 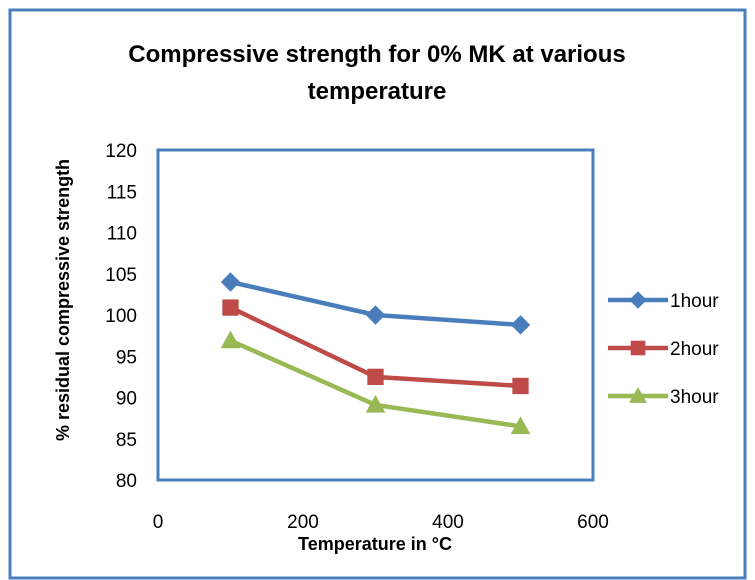 What do you see at coordinates (375, 303) in the screenshot?
I see `series-1hour` at bounding box center [375, 303].